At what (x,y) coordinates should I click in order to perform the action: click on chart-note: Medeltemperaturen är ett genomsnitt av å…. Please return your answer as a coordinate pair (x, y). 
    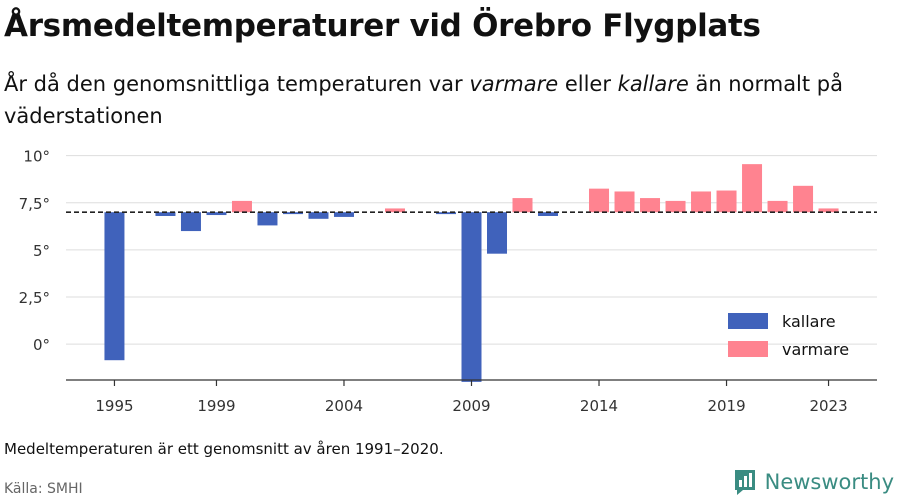
    Looking at the image, I should click on (224, 449).